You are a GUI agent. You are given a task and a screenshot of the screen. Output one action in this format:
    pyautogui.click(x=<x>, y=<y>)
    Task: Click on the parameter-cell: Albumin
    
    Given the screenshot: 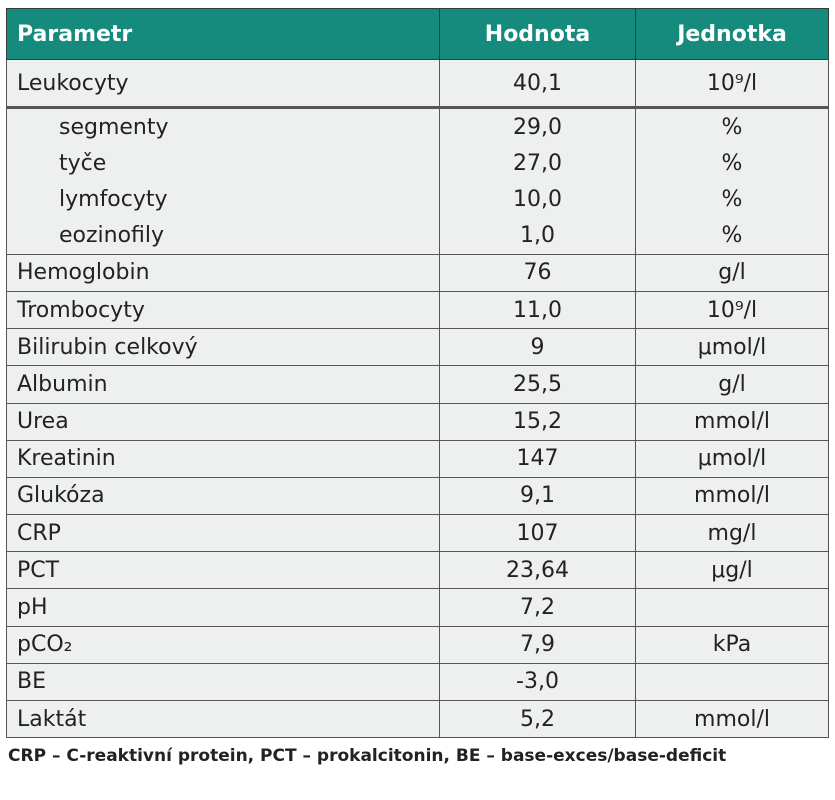 What is the action you would take?
    pyautogui.click(x=223, y=384)
    